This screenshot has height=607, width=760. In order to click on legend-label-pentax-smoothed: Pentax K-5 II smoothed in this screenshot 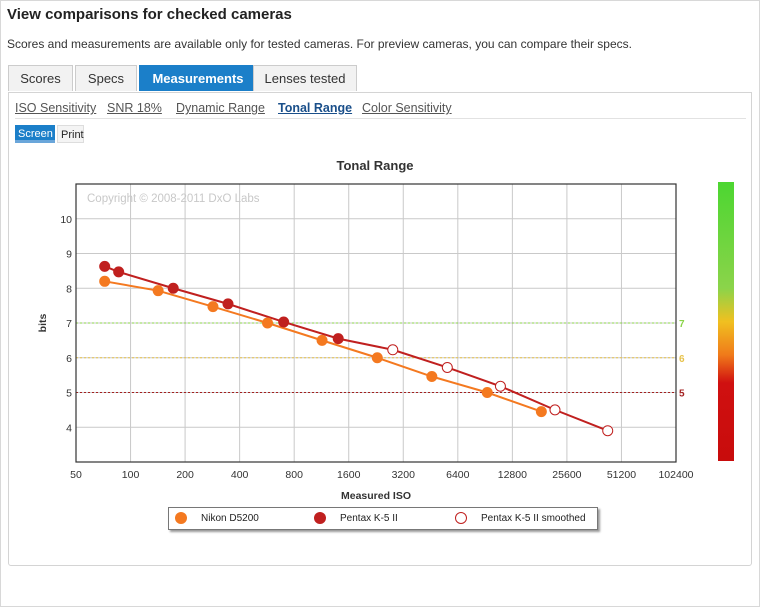, I will do `click(533, 518)`.